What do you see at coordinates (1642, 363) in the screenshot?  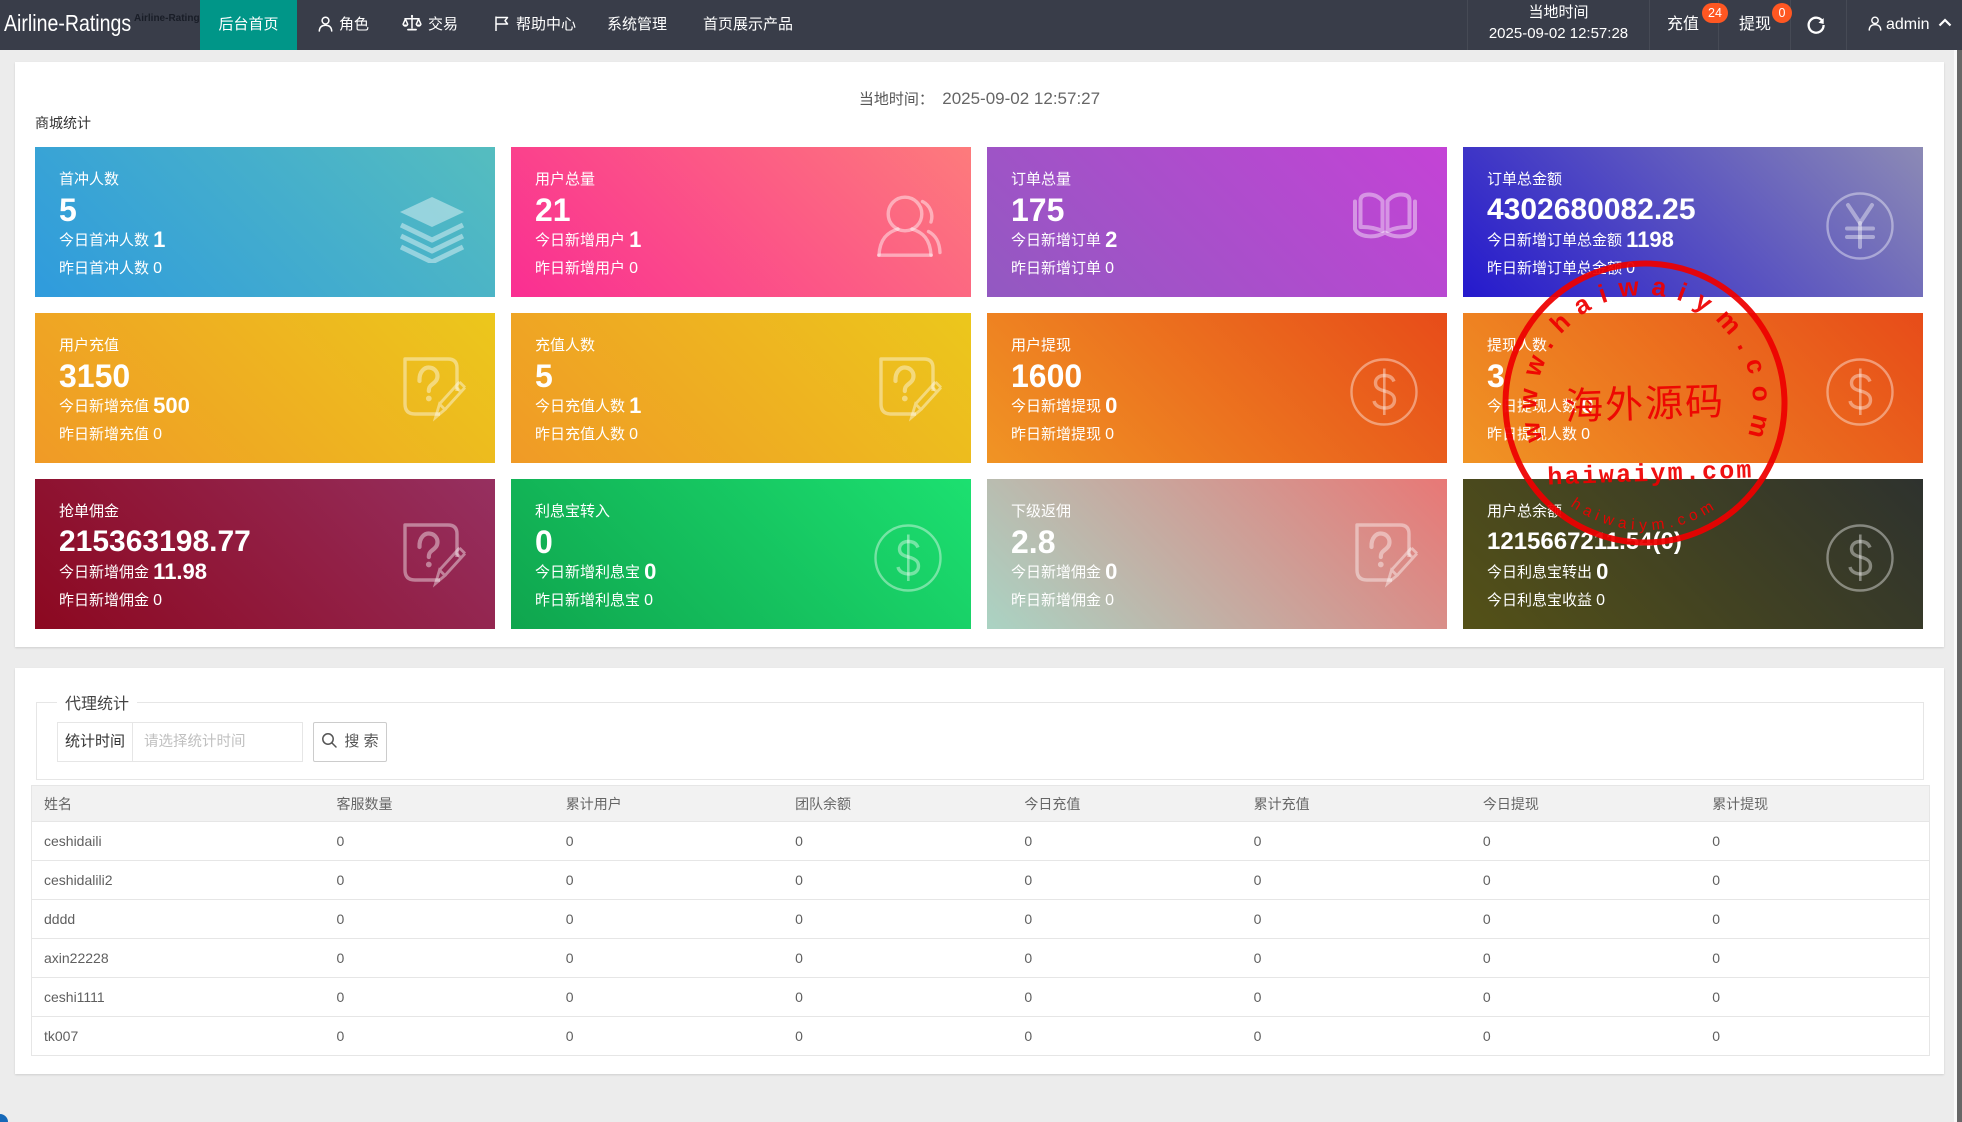 I see `svg-text: www.haiwaiym.com` at bounding box center [1642, 363].